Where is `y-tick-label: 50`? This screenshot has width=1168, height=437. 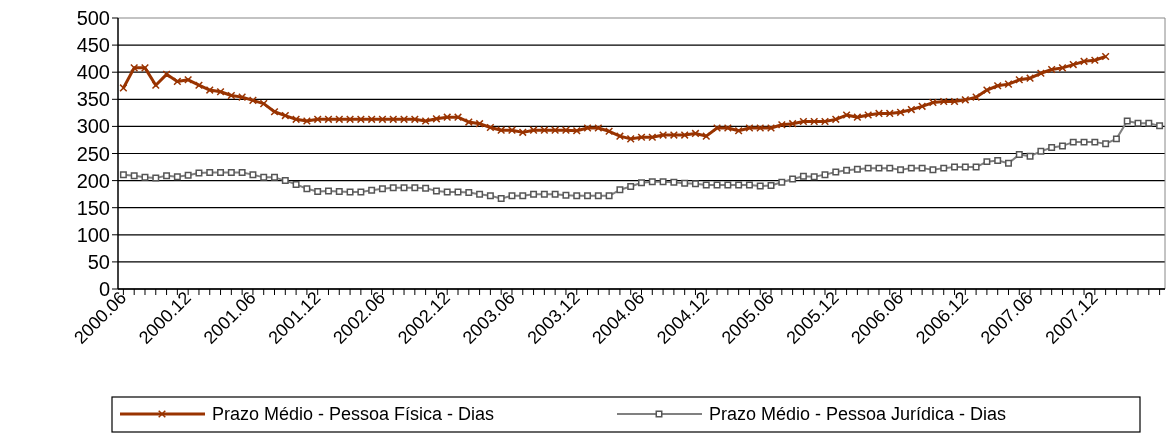 y-tick-label: 50 is located at coordinates (98, 261).